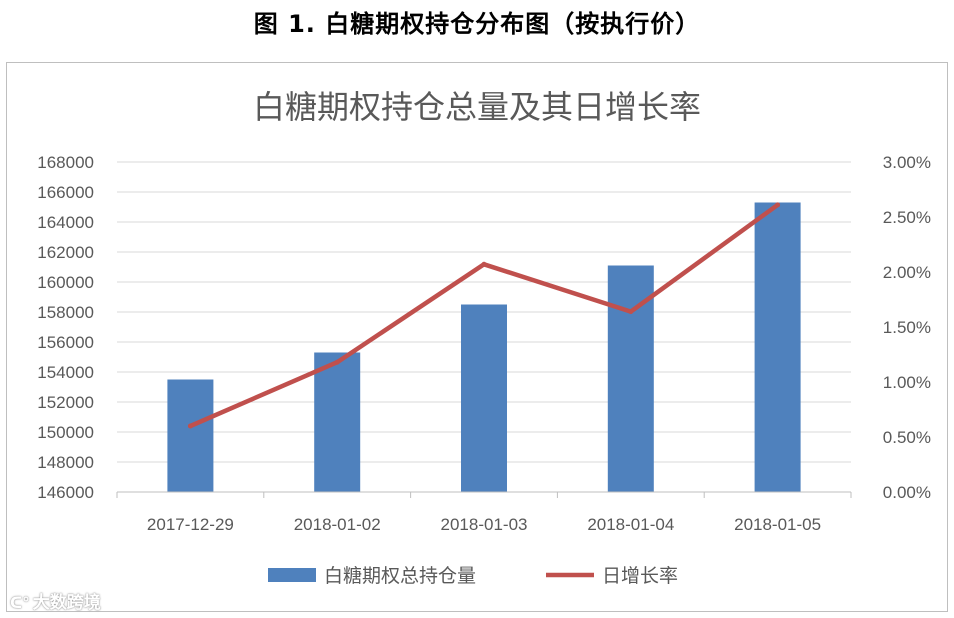 This screenshot has height=618, width=954. What do you see at coordinates (777, 524) in the screenshot?
I see `x-tick-label: 2018-01-05` at bounding box center [777, 524].